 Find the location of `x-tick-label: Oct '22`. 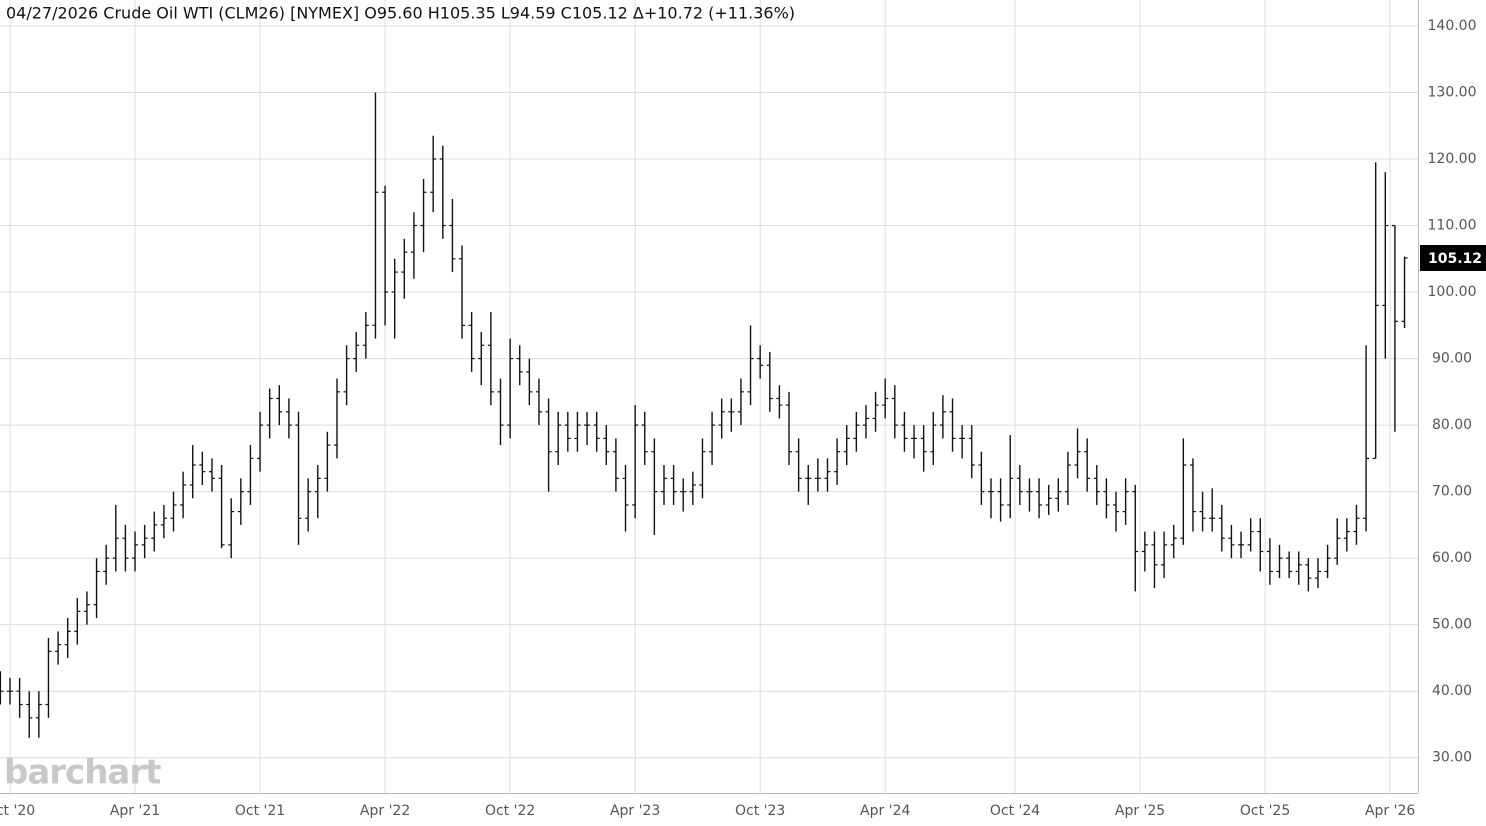

x-tick-label: Oct '22 is located at coordinates (510, 811).